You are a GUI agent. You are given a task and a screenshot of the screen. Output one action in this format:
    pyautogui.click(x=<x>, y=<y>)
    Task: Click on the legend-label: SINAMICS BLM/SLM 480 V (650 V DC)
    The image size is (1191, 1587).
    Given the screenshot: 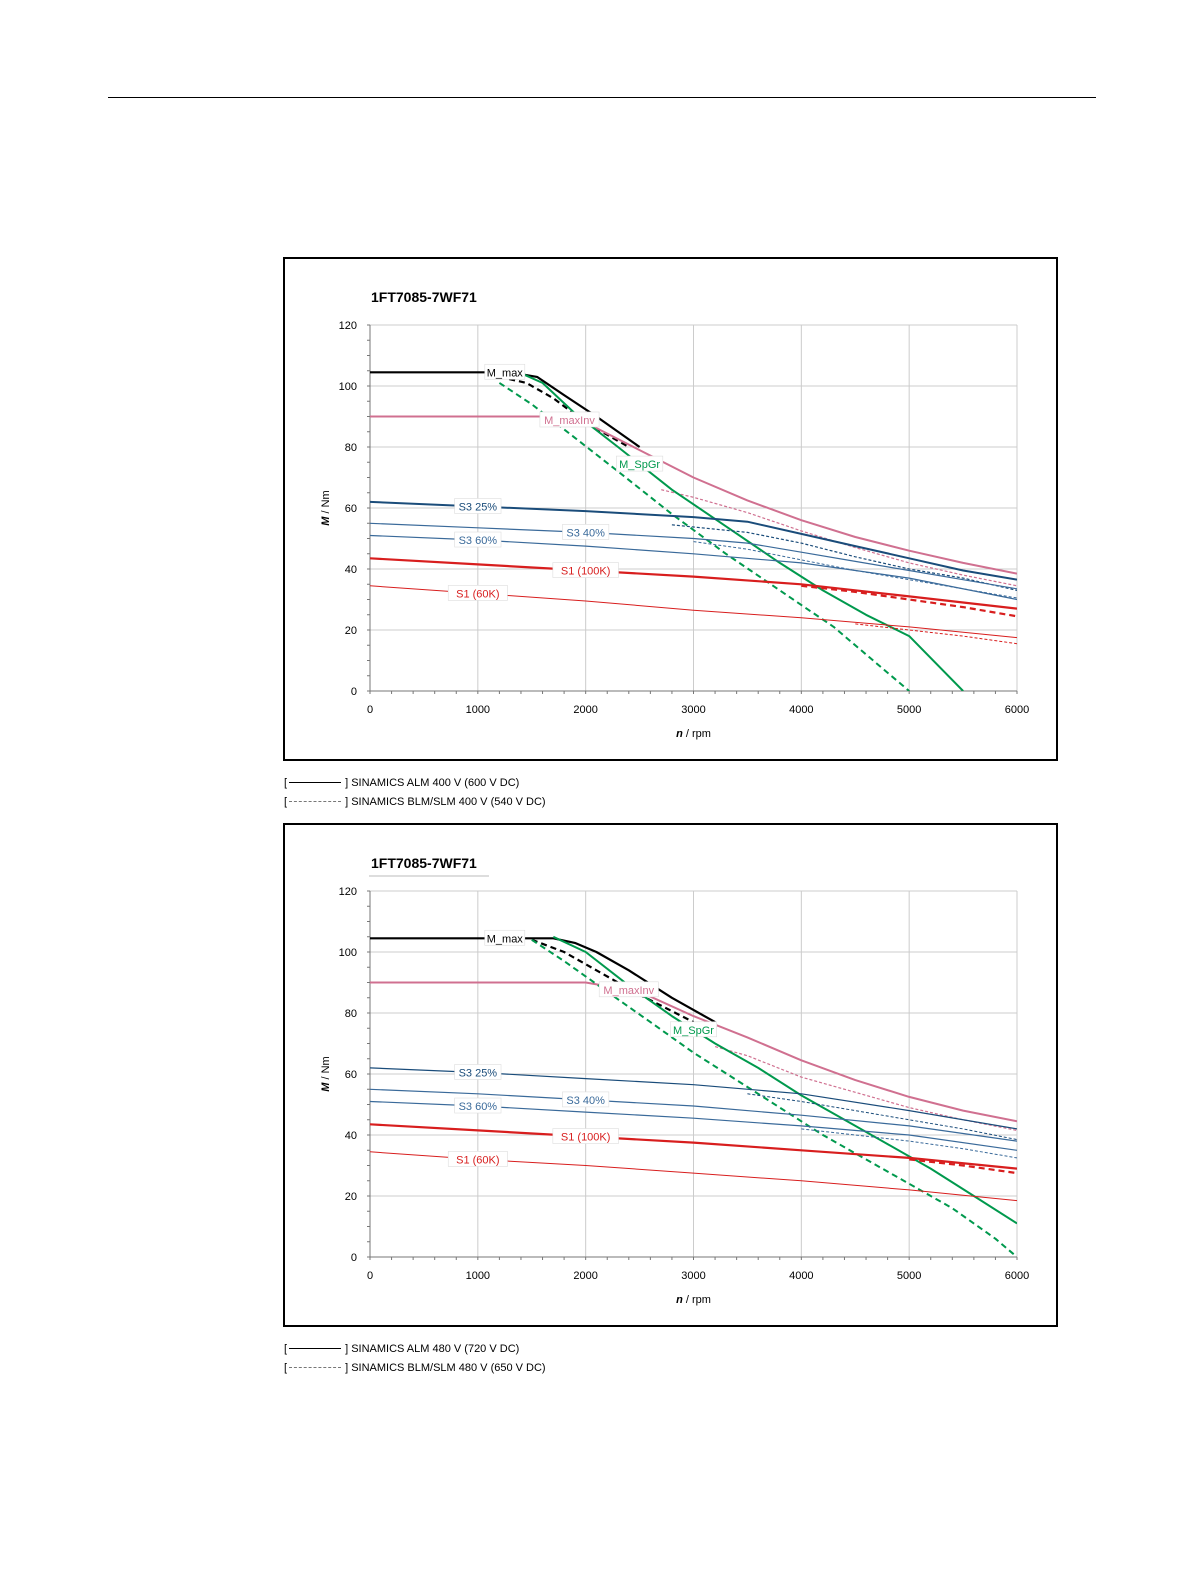 What is the action you would take?
    pyautogui.click(x=448, y=1368)
    